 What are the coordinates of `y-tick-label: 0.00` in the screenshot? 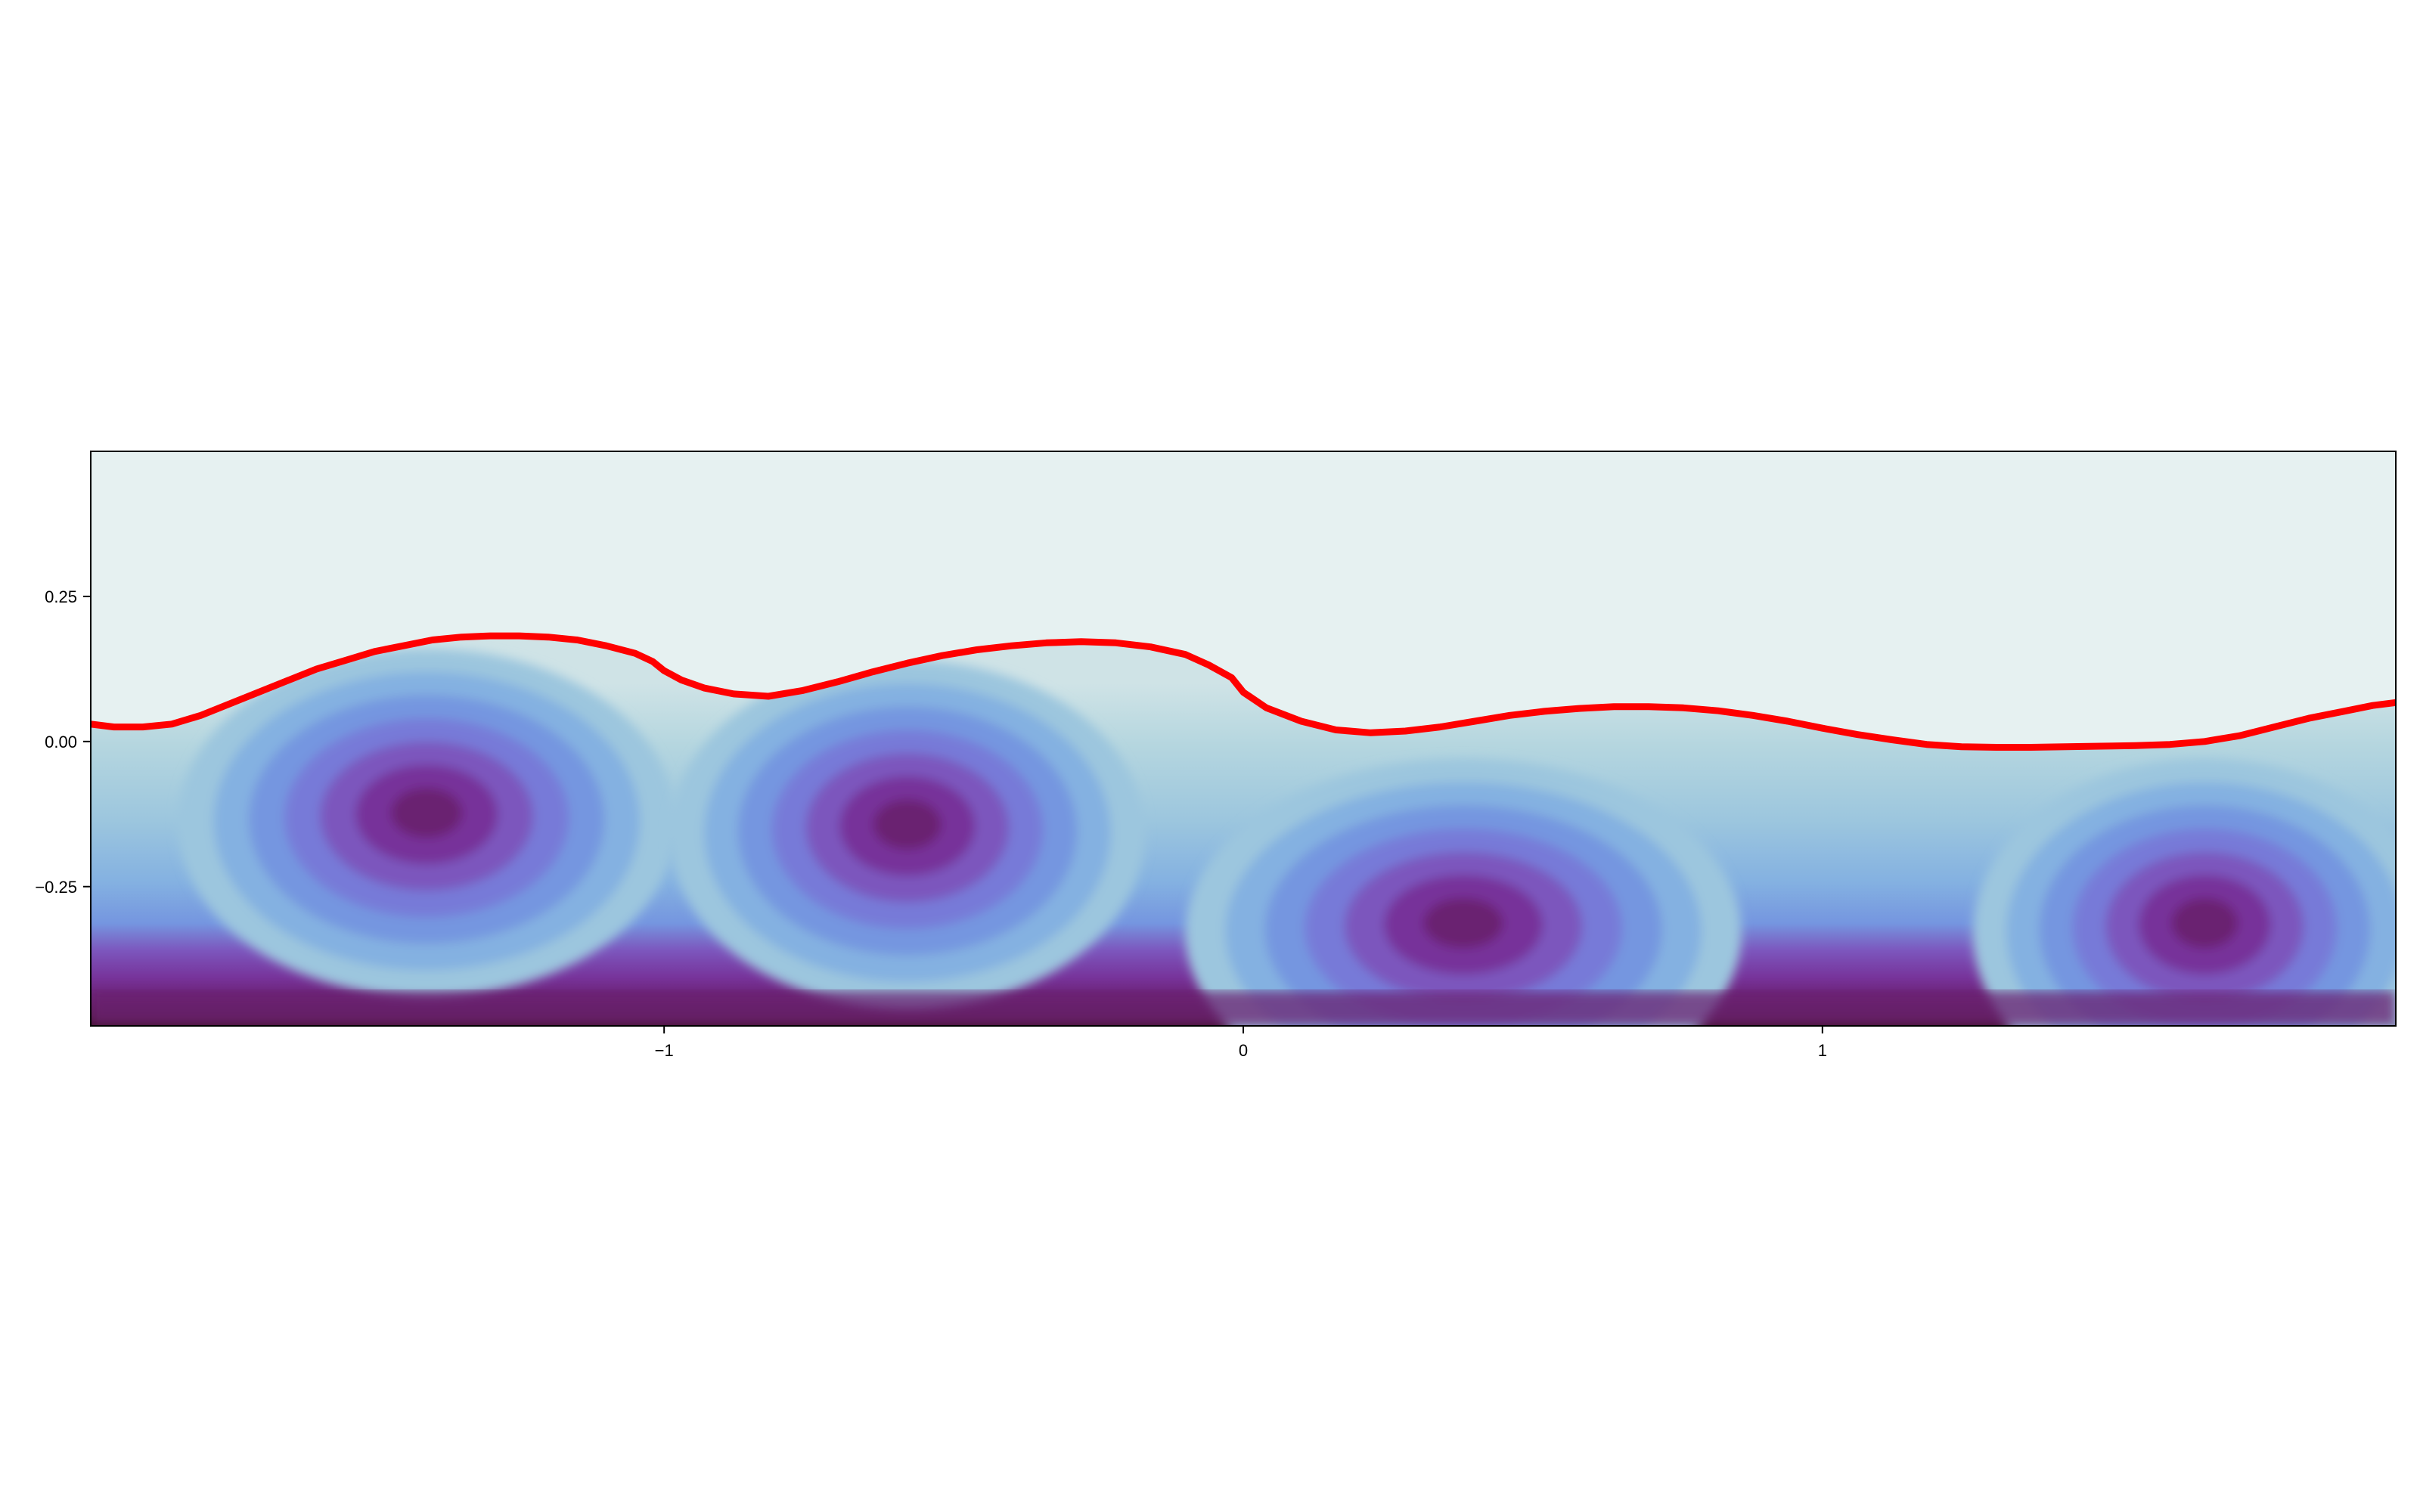 It's located at (61, 742).